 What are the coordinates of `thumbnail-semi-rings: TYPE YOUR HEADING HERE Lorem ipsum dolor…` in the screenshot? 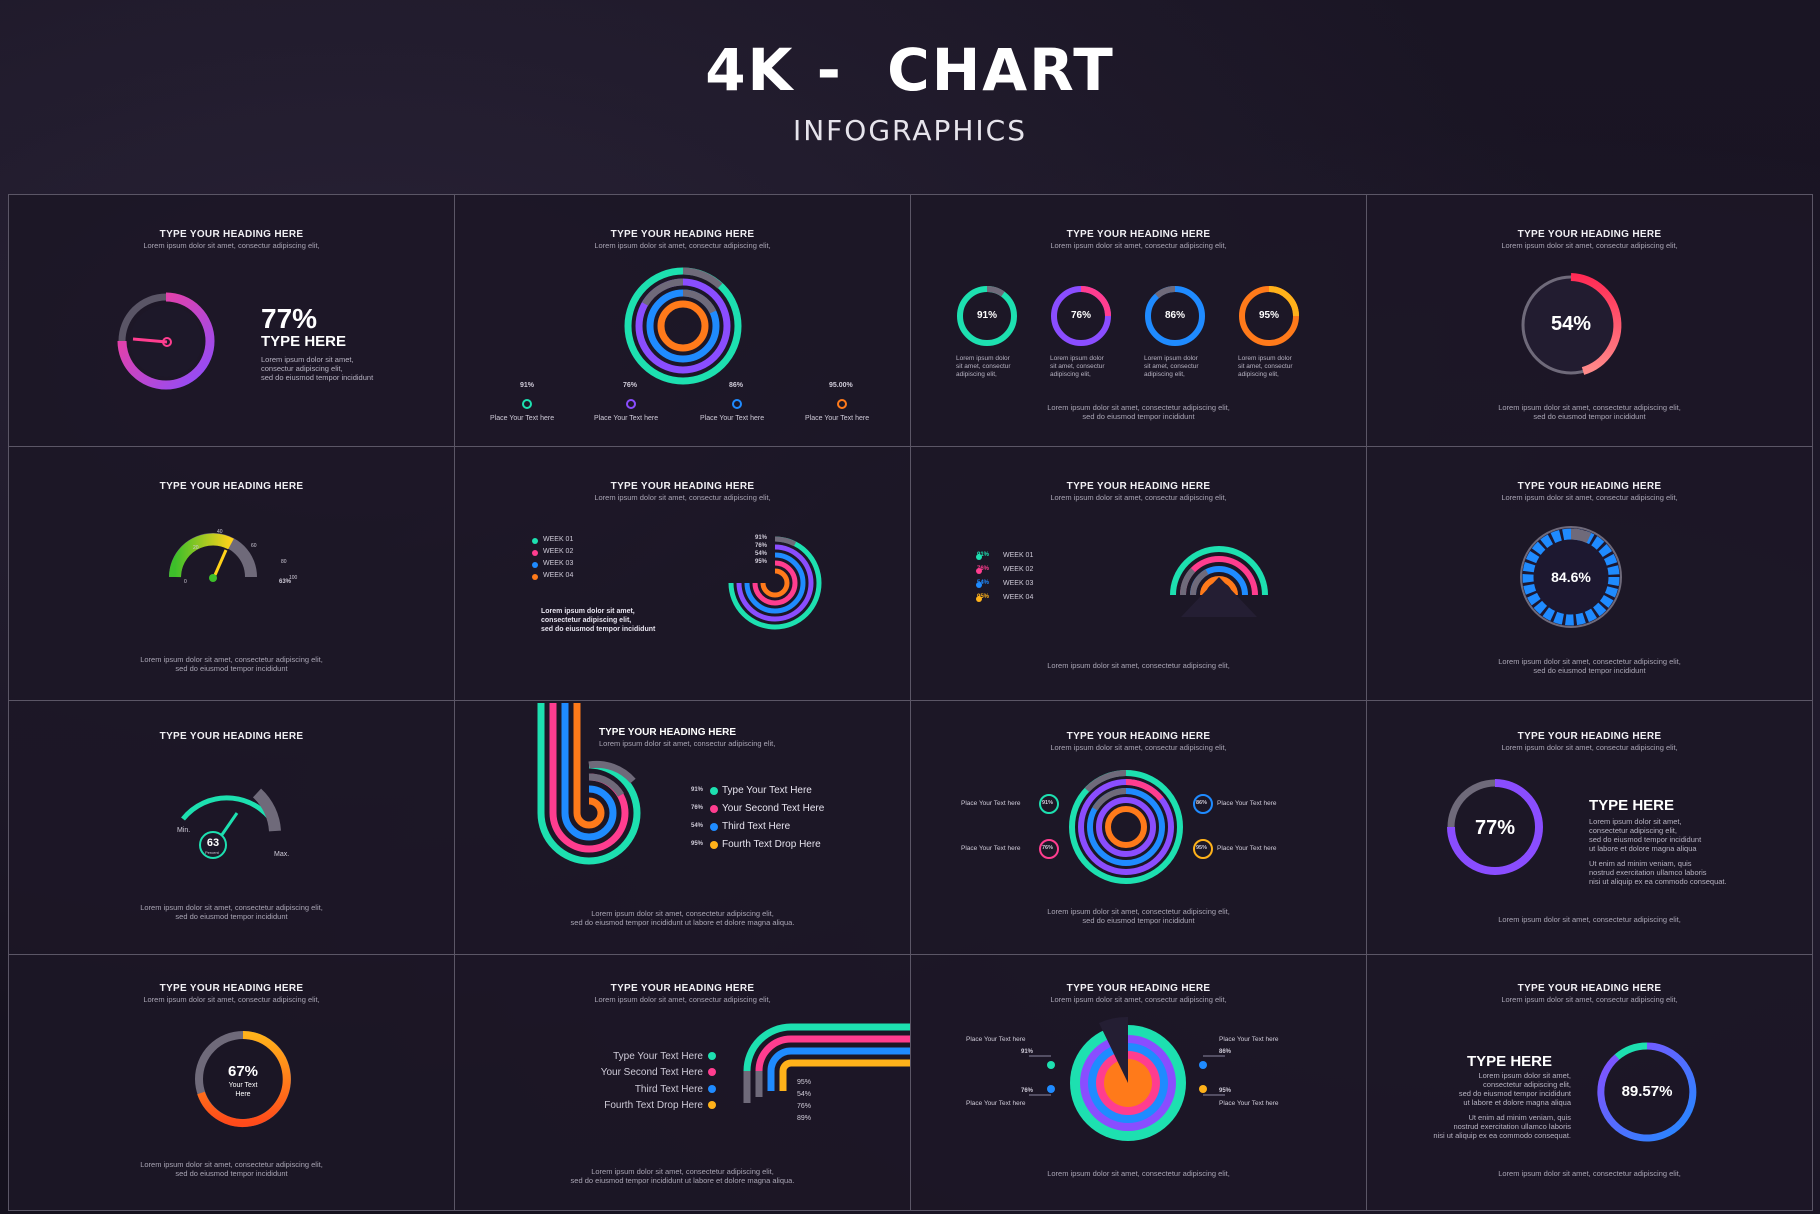 It's located at (1139, 574).